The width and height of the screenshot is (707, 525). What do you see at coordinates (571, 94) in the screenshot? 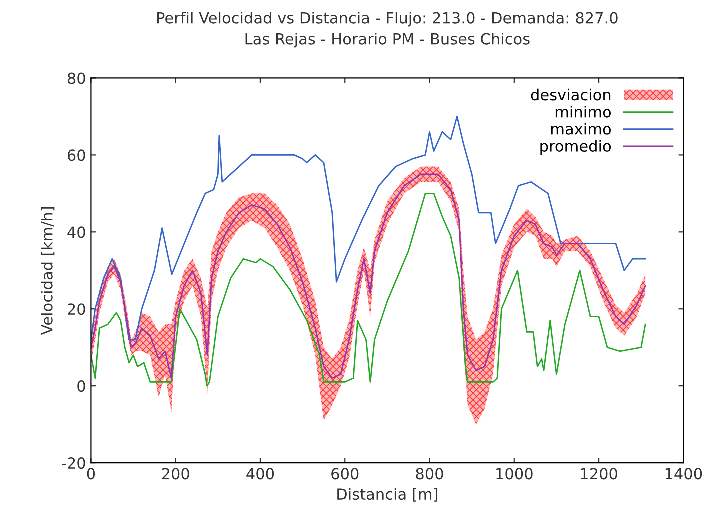
I see `legend-label: desviacion` at bounding box center [571, 94].